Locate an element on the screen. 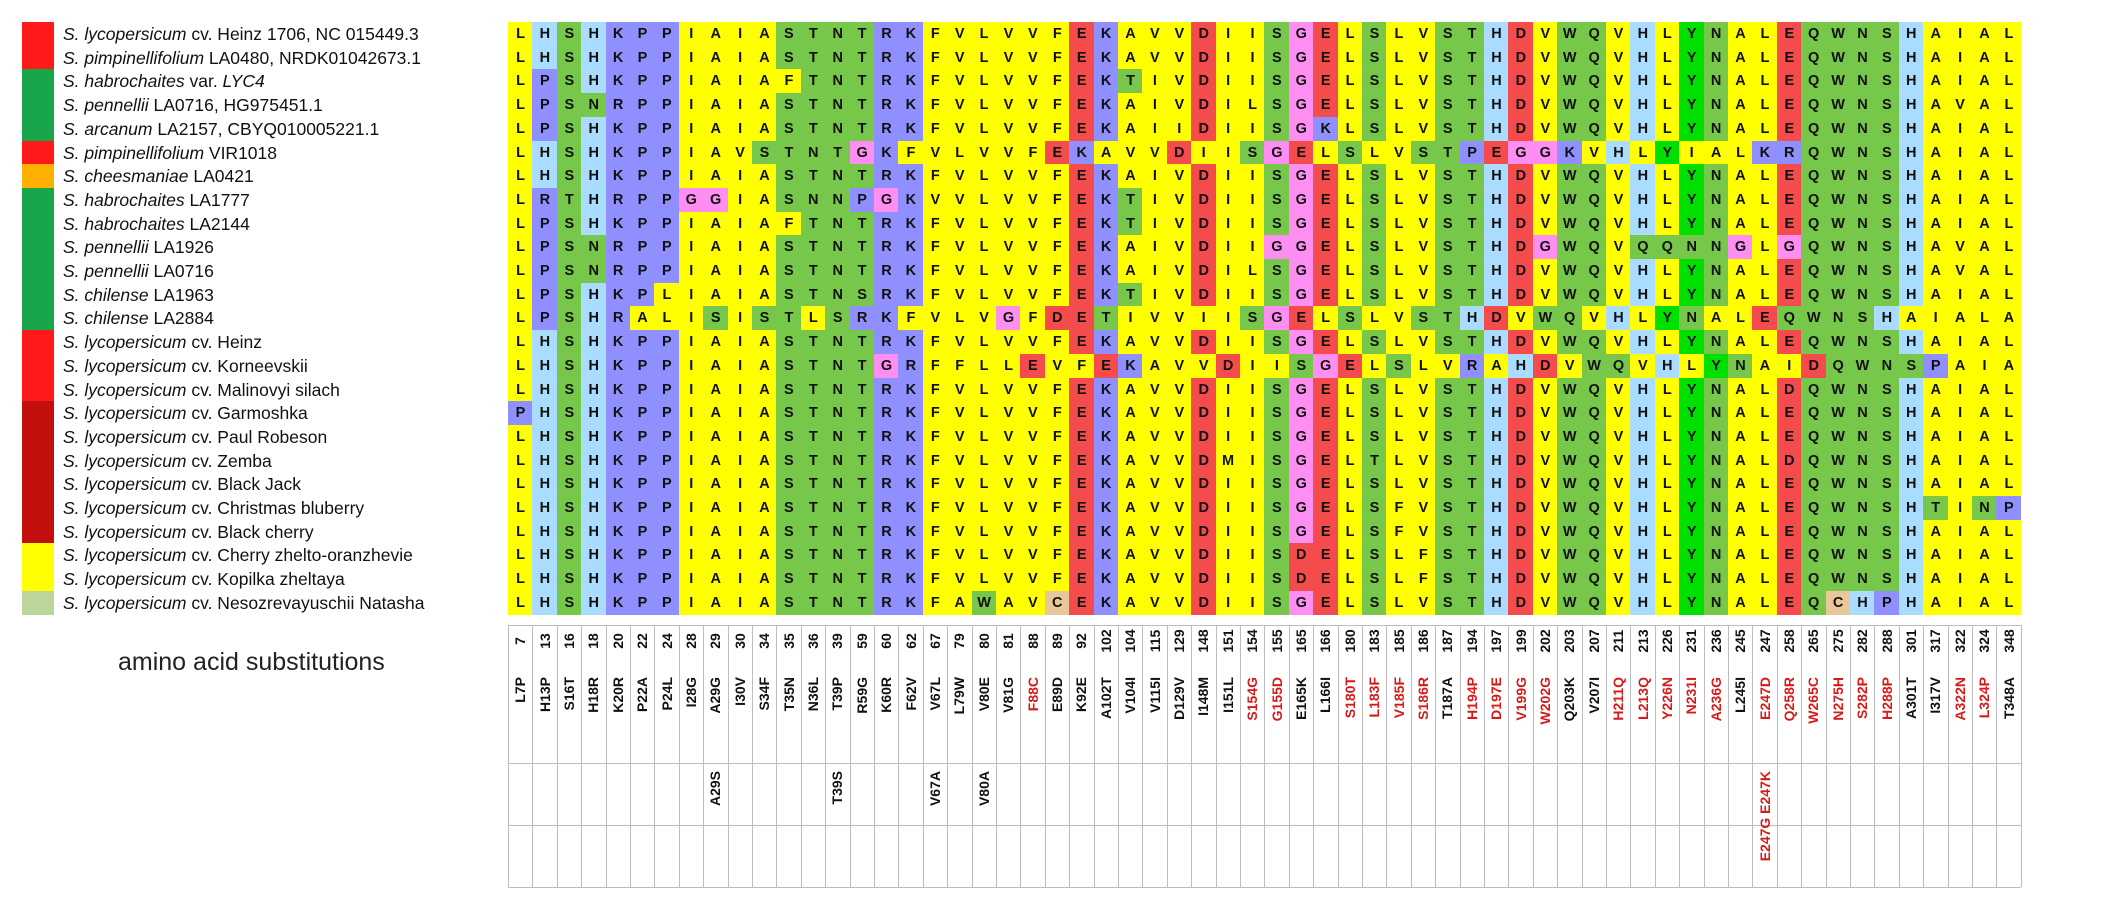  substitution-label: T187A is located at coordinates (1447, 697).